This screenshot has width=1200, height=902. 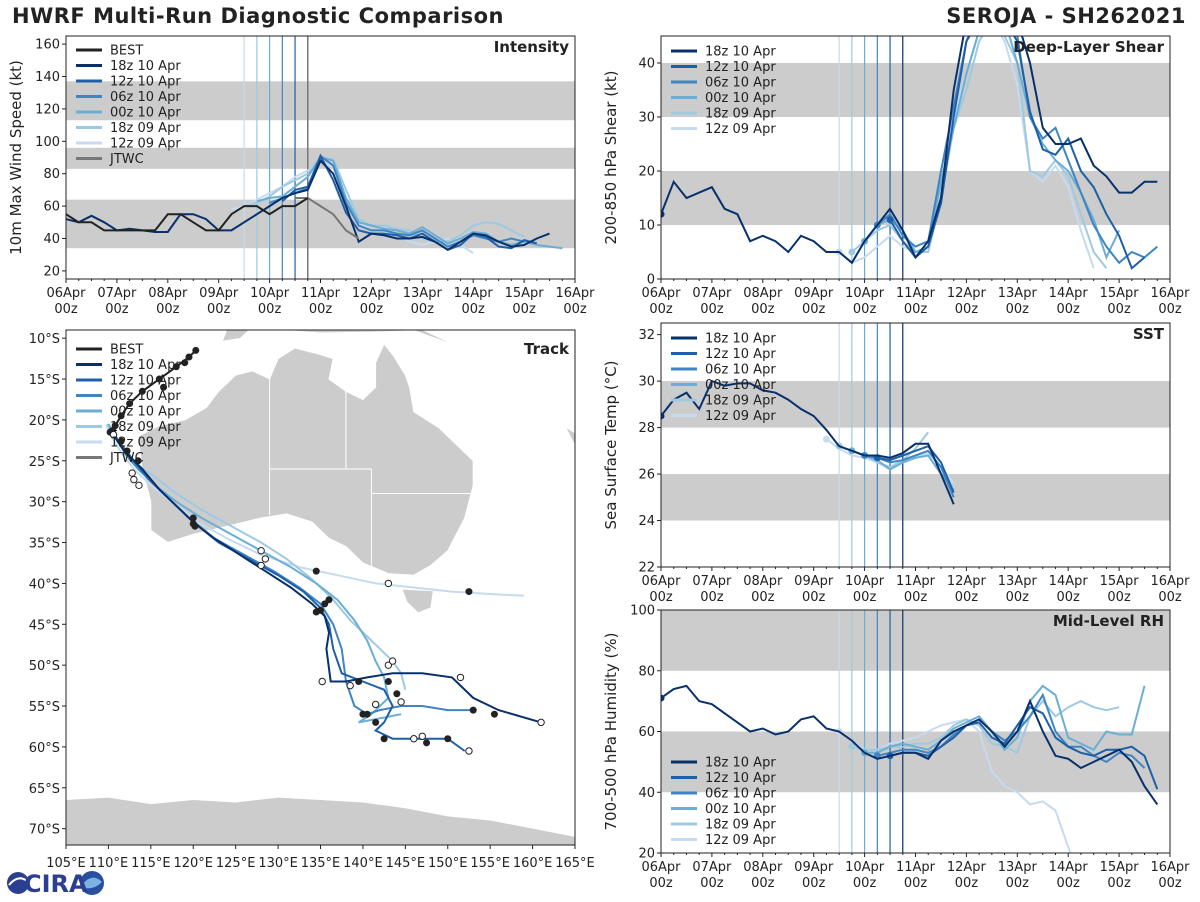 What do you see at coordinates (740, 809) in the screenshot?
I see `legend-label: 00z 10 Apr` at bounding box center [740, 809].